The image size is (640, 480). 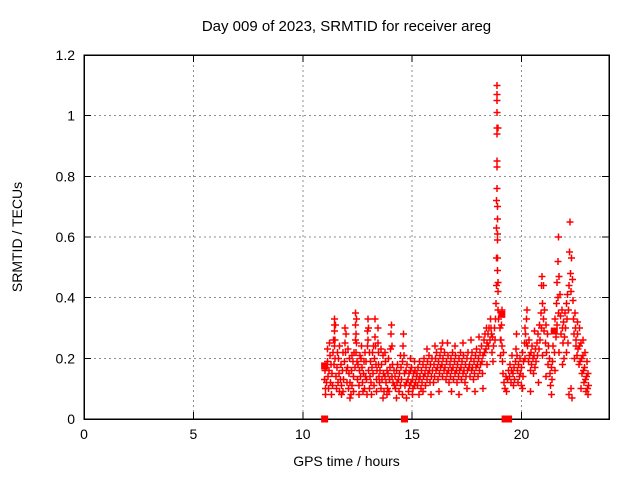 I want to click on y-tick-label: 1.2, so click(x=66, y=55).